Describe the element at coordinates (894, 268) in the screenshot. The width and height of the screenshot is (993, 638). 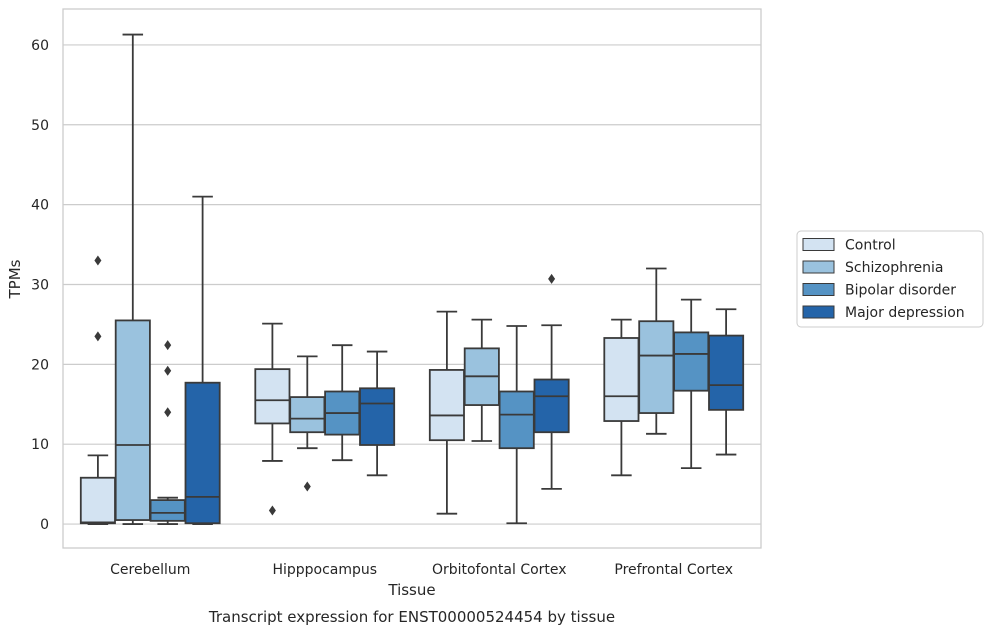
I see `legend-label: Schizophrenia` at that location.